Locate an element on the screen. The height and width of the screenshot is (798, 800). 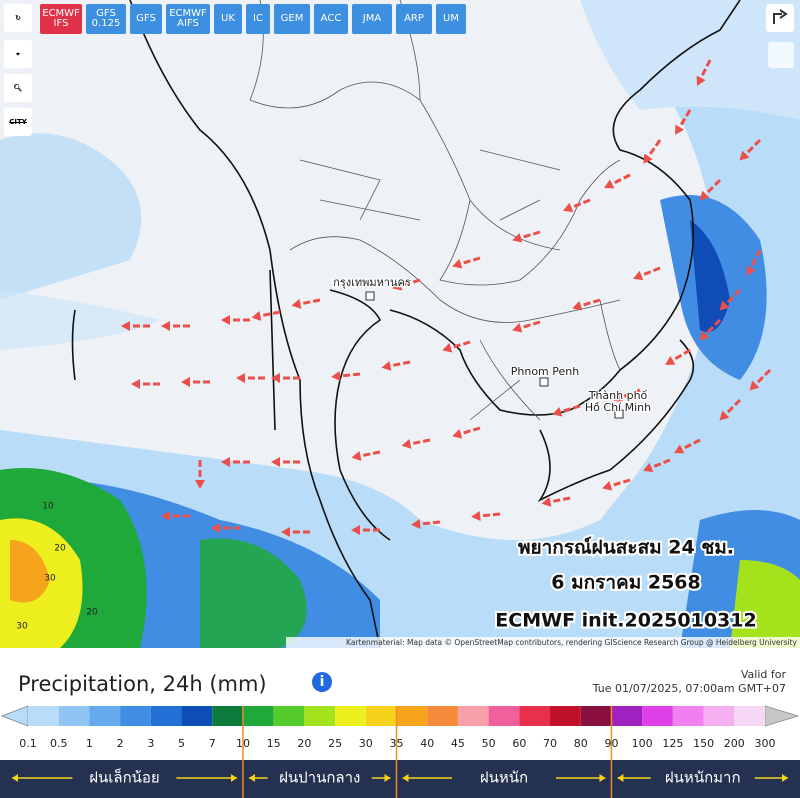
model-button: GFS is located at coordinates (146, 19).